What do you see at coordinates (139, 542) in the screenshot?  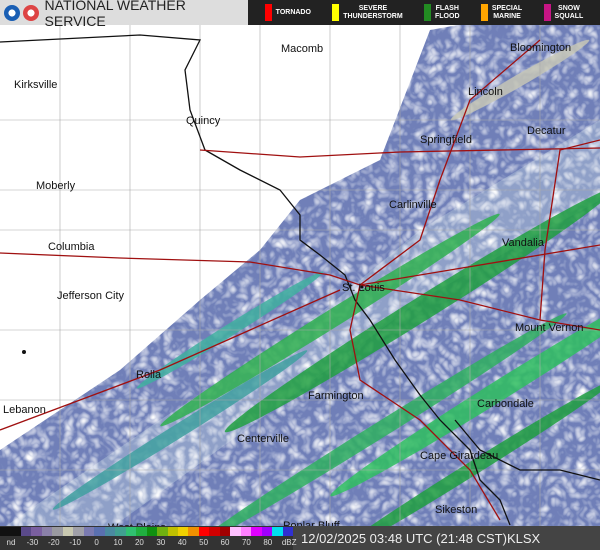 I see `scale-tick-label: 20` at bounding box center [139, 542].